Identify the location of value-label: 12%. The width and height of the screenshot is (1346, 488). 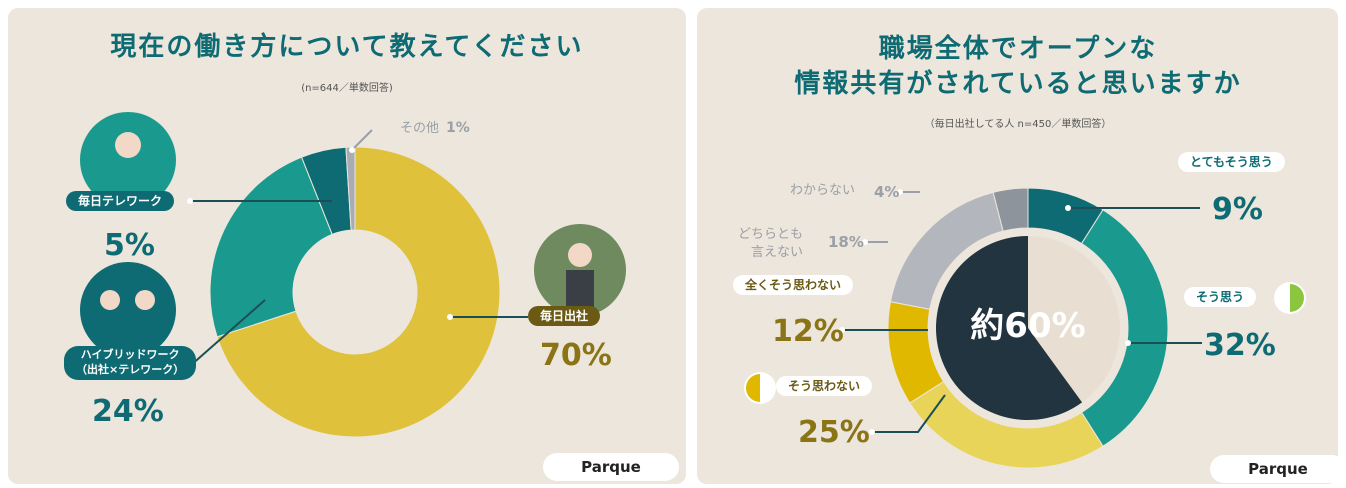
(808, 331).